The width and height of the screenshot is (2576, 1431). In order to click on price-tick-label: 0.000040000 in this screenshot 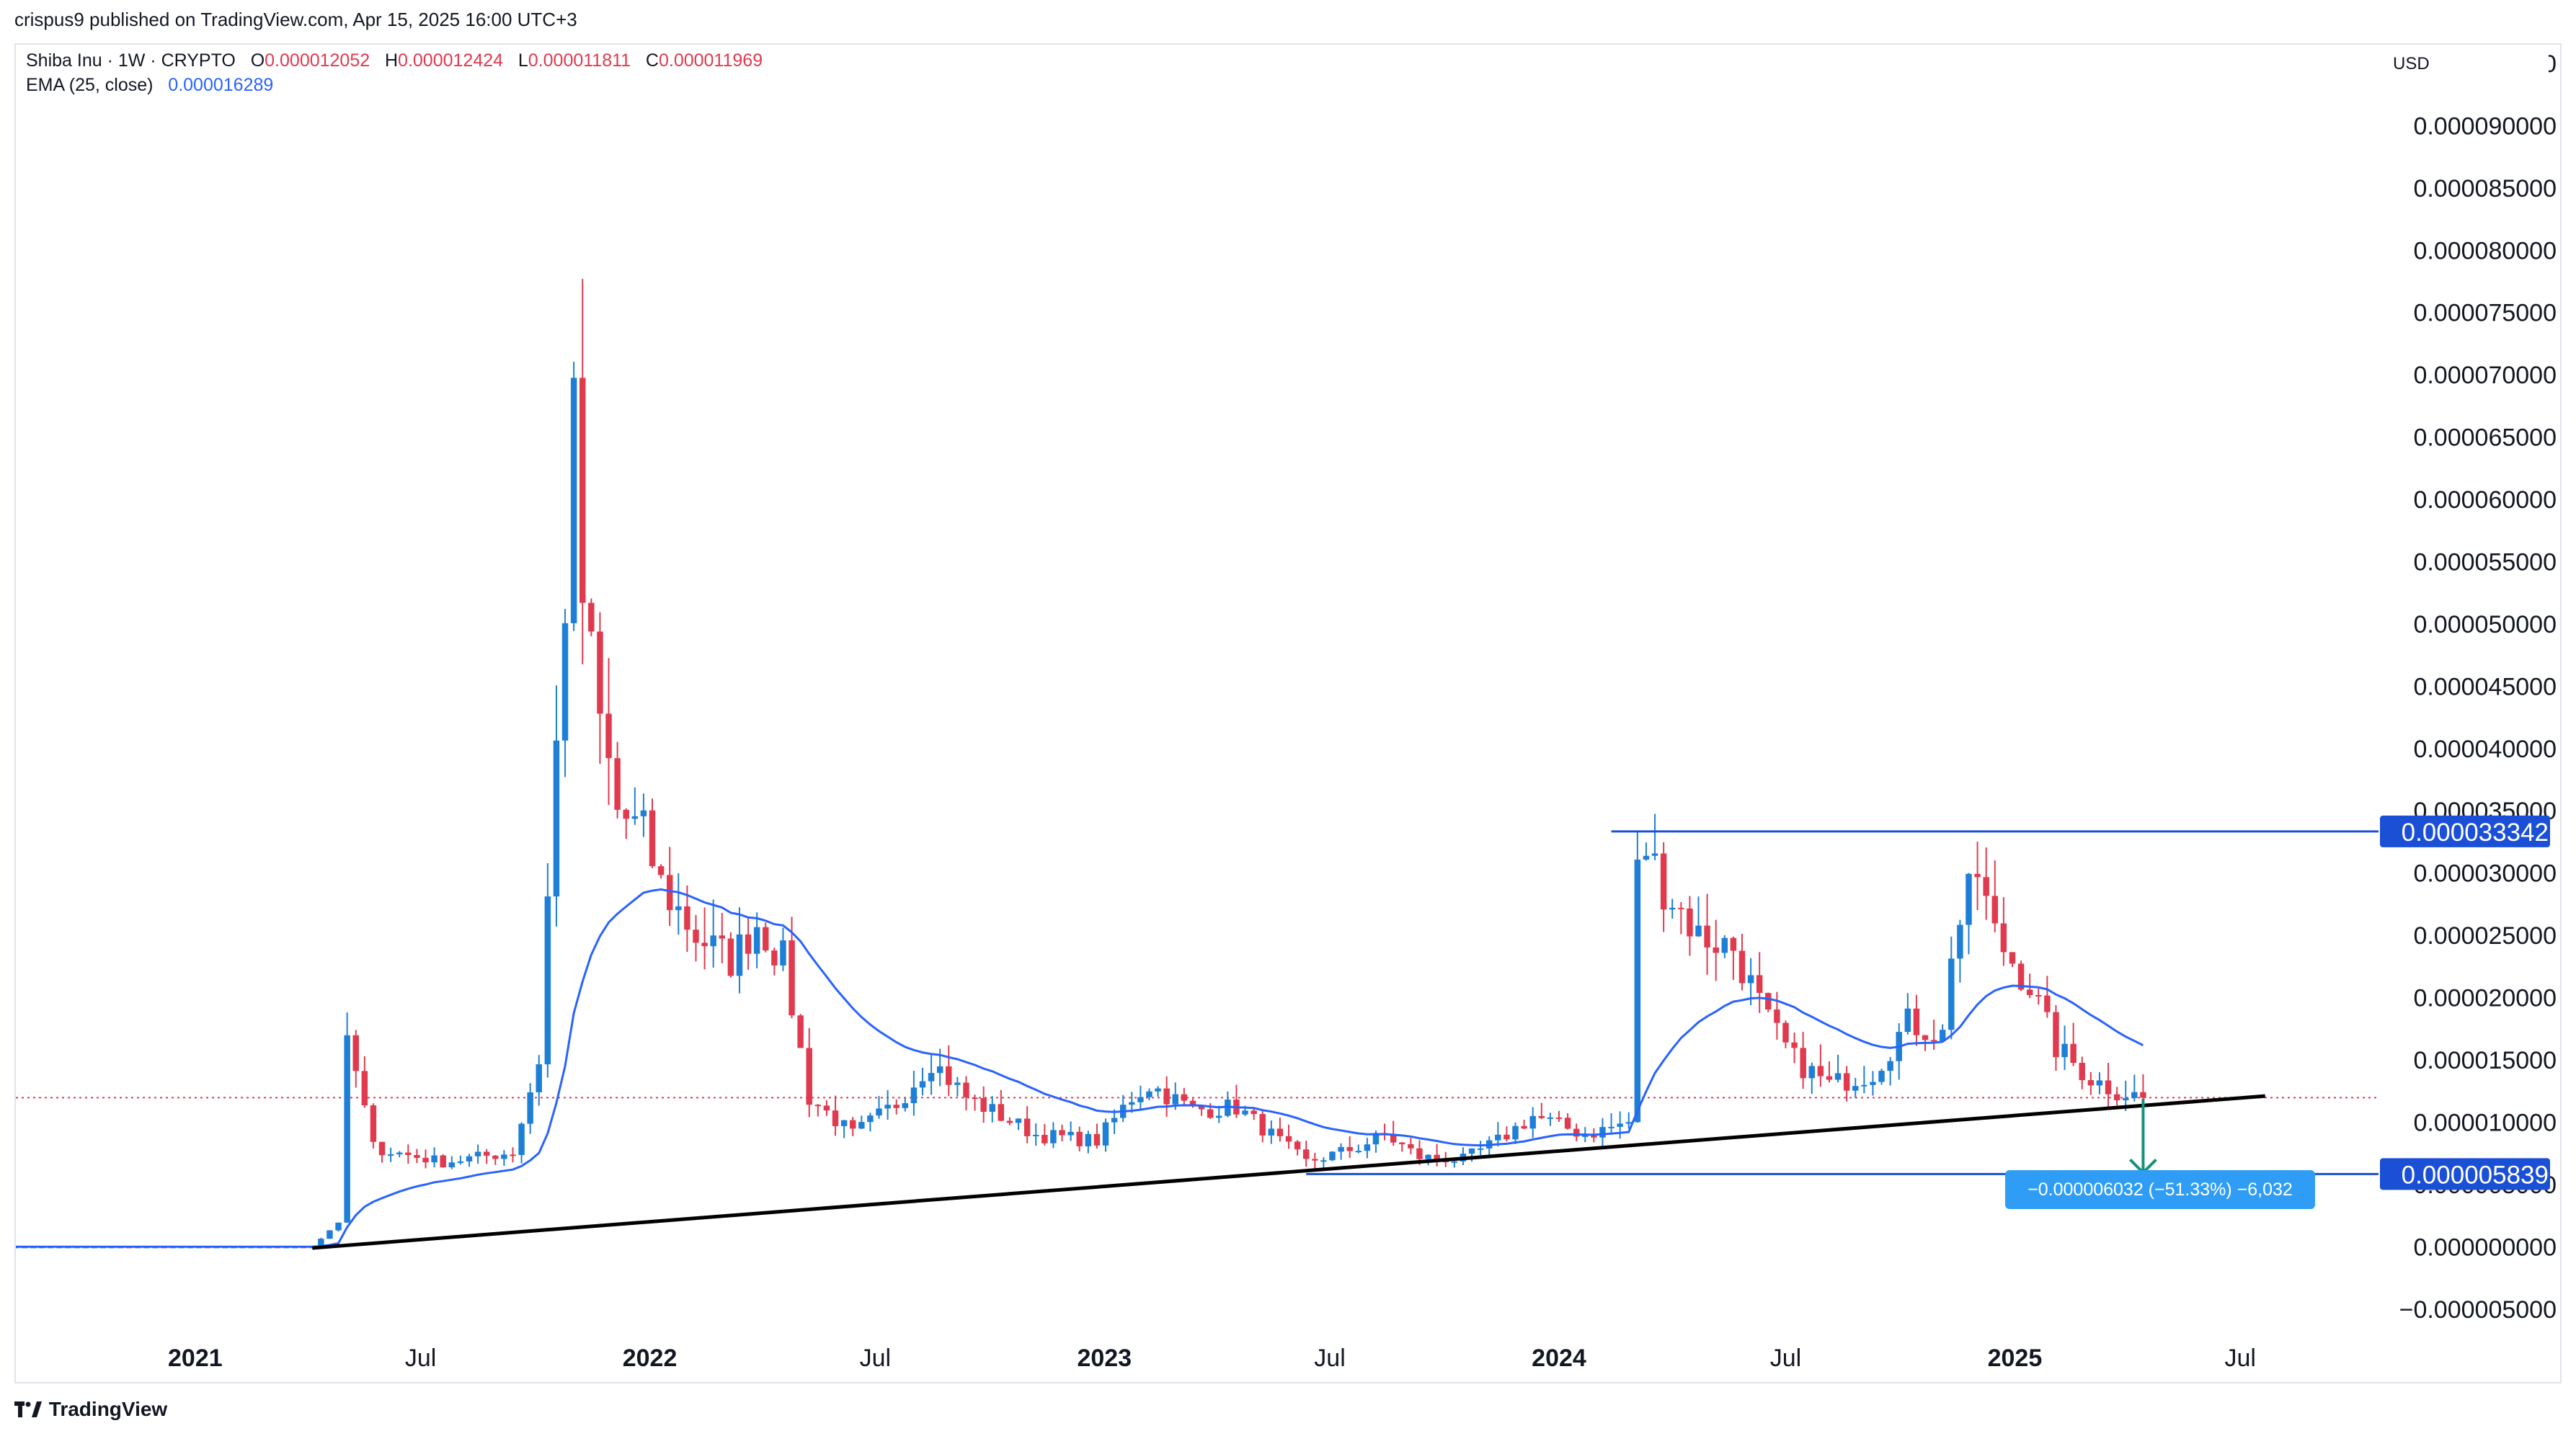, I will do `click(2485, 749)`.